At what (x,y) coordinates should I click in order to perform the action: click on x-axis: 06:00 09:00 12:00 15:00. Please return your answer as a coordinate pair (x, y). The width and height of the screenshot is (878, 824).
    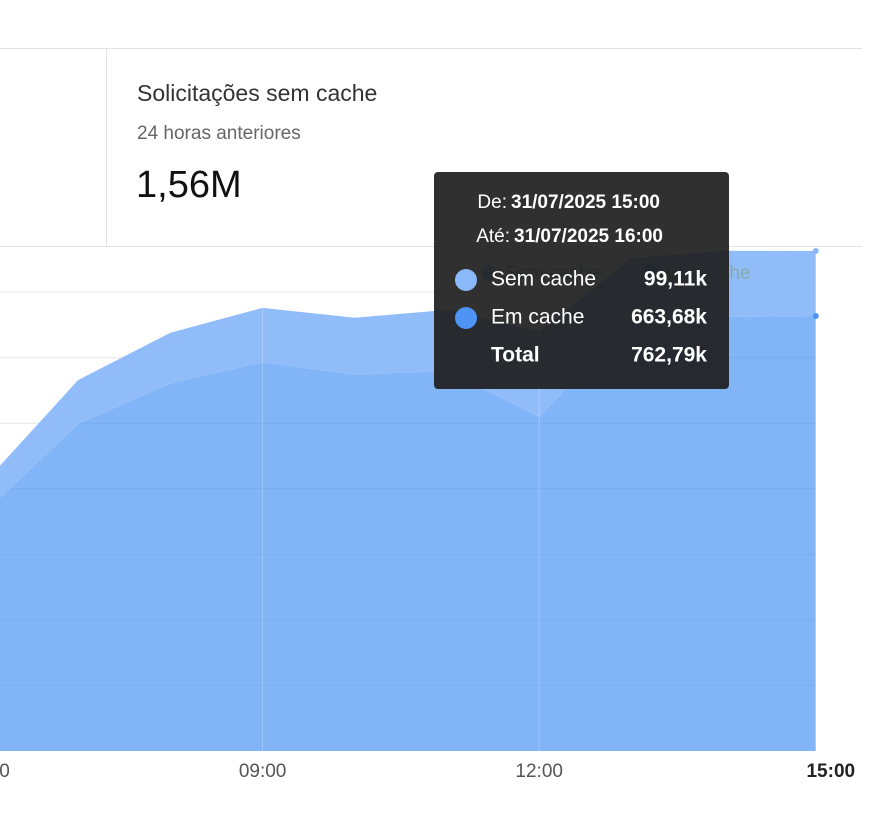
    Looking at the image, I should click on (427, 771).